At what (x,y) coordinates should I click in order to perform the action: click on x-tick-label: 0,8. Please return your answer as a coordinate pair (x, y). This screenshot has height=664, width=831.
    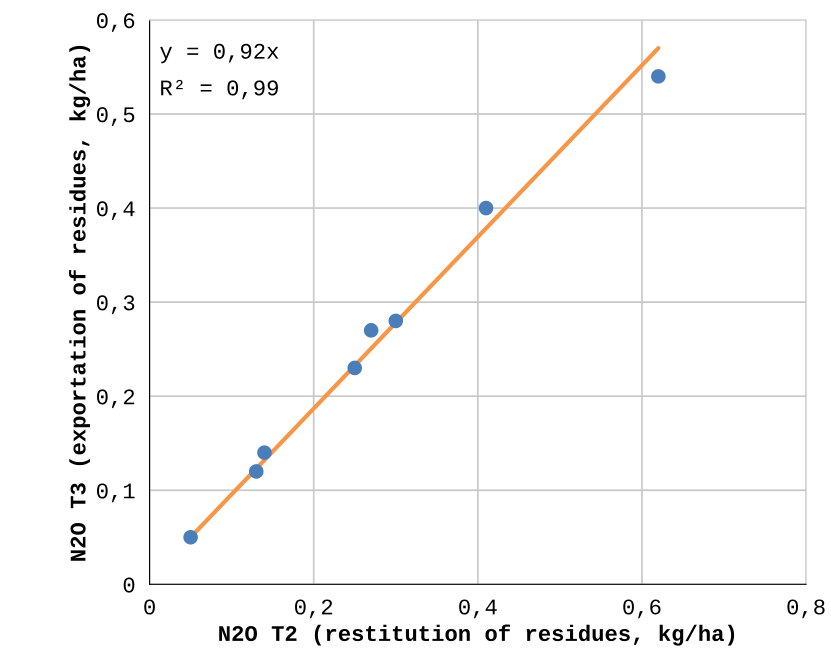
    Looking at the image, I should click on (806, 608).